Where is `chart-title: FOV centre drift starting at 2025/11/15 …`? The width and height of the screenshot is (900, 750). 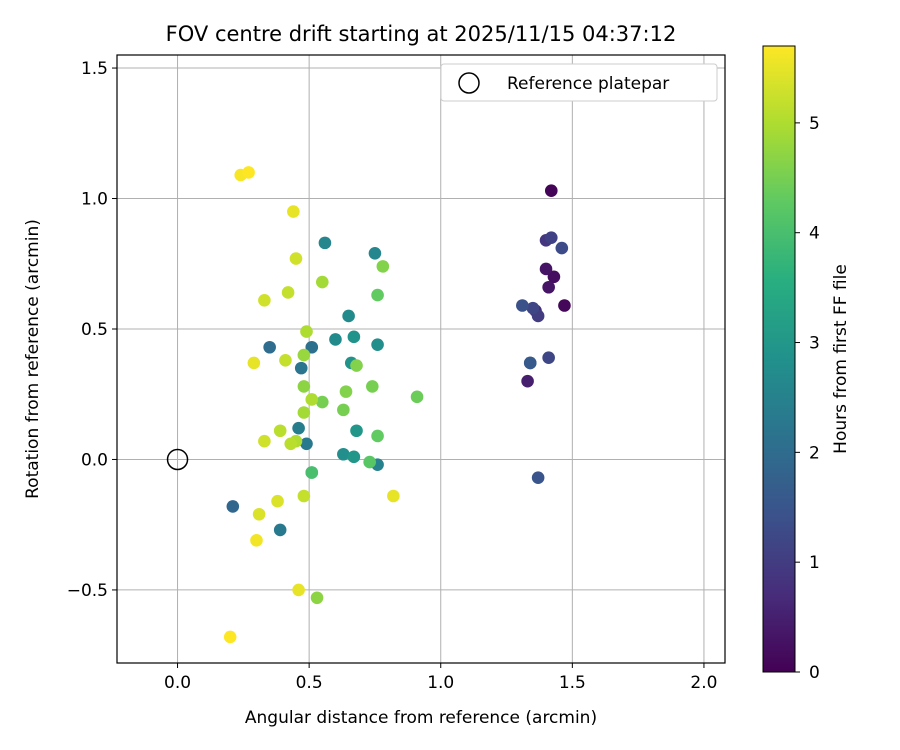 chart-title: FOV centre drift starting at 2025/11/15 … is located at coordinates (421, 34).